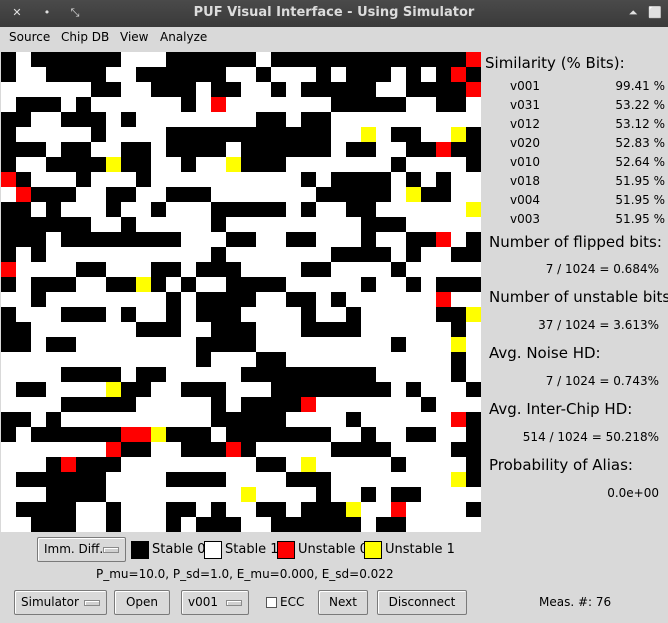 The image size is (668, 623). Describe the element at coordinates (184, 37) in the screenshot. I see `menu-analyze: Analyze` at that location.